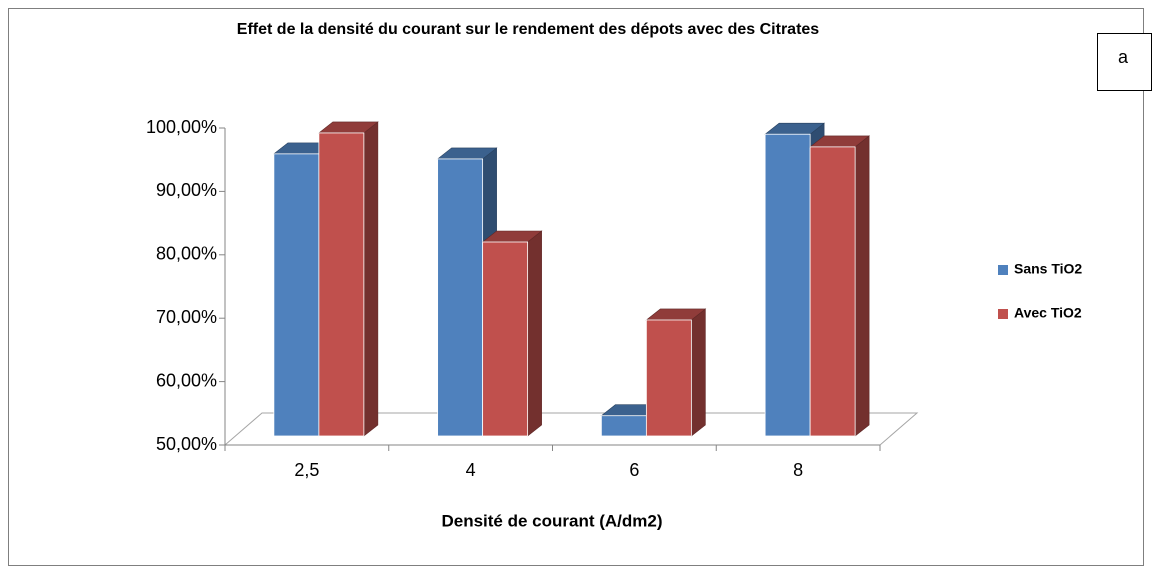 The width and height of the screenshot is (1152, 574). What do you see at coordinates (181, 127) in the screenshot?
I see `y-tick-label: 100,00%` at bounding box center [181, 127].